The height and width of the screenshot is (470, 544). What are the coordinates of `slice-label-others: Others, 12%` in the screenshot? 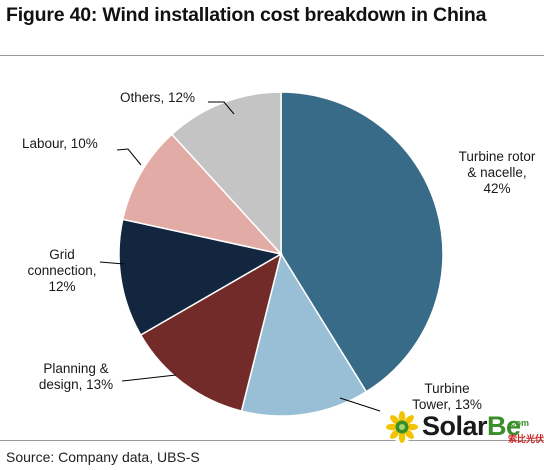 It's located at (157, 97).